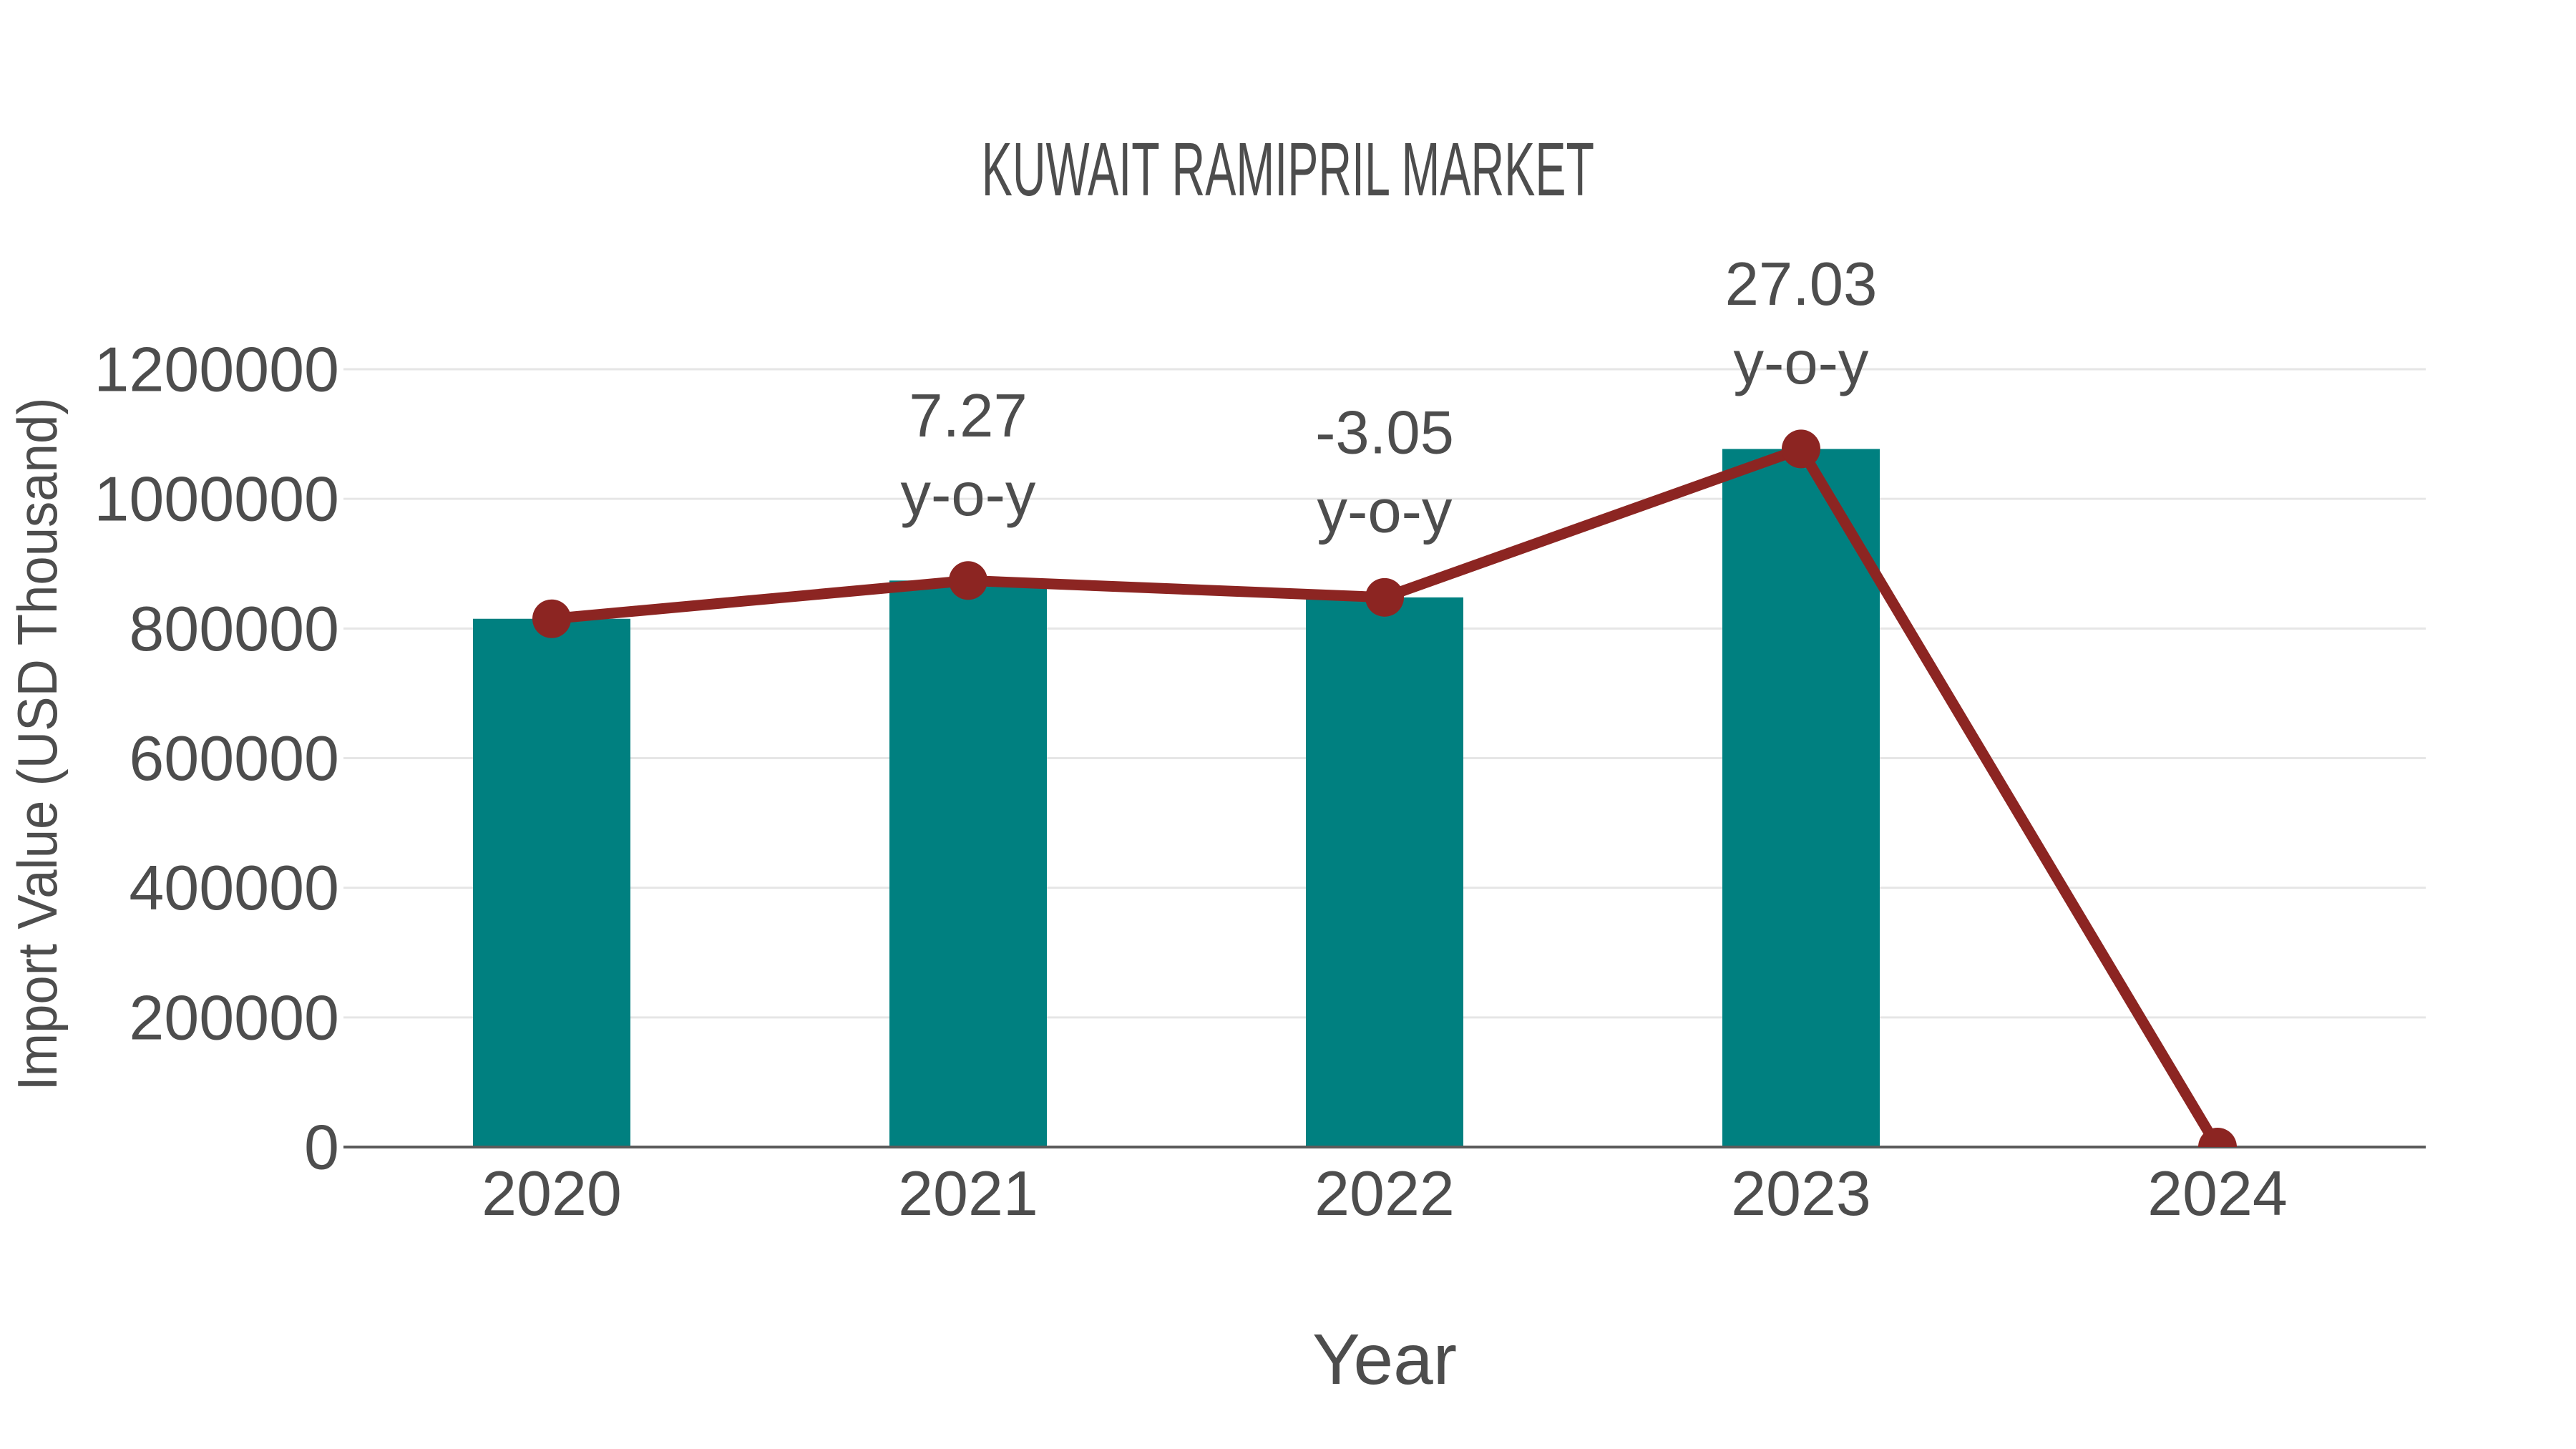  I want to click on y-tick-label: 1200000, so click(217, 369).